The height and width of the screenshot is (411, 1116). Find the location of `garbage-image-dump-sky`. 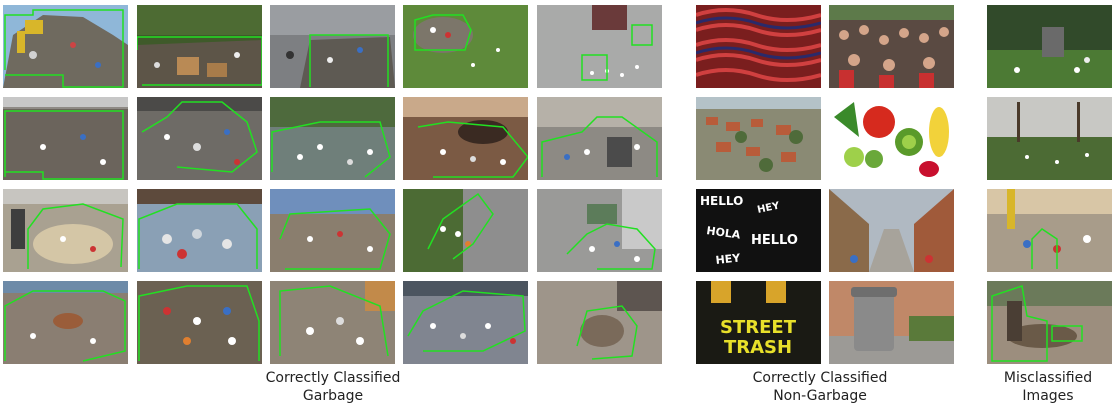

garbage-image-dump-sky is located at coordinates (332, 230).